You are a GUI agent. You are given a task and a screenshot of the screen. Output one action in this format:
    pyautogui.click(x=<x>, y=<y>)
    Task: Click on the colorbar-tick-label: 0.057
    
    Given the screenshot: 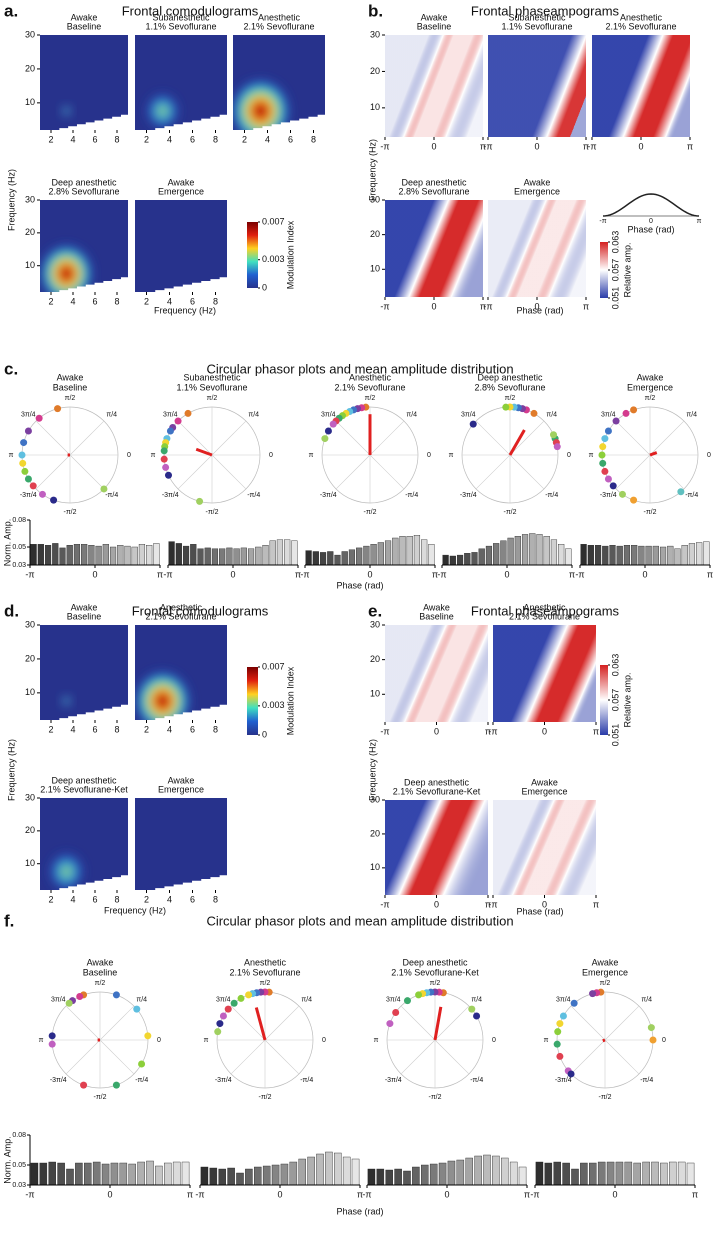 What is the action you would take?
    pyautogui.click(x=615, y=700)
    